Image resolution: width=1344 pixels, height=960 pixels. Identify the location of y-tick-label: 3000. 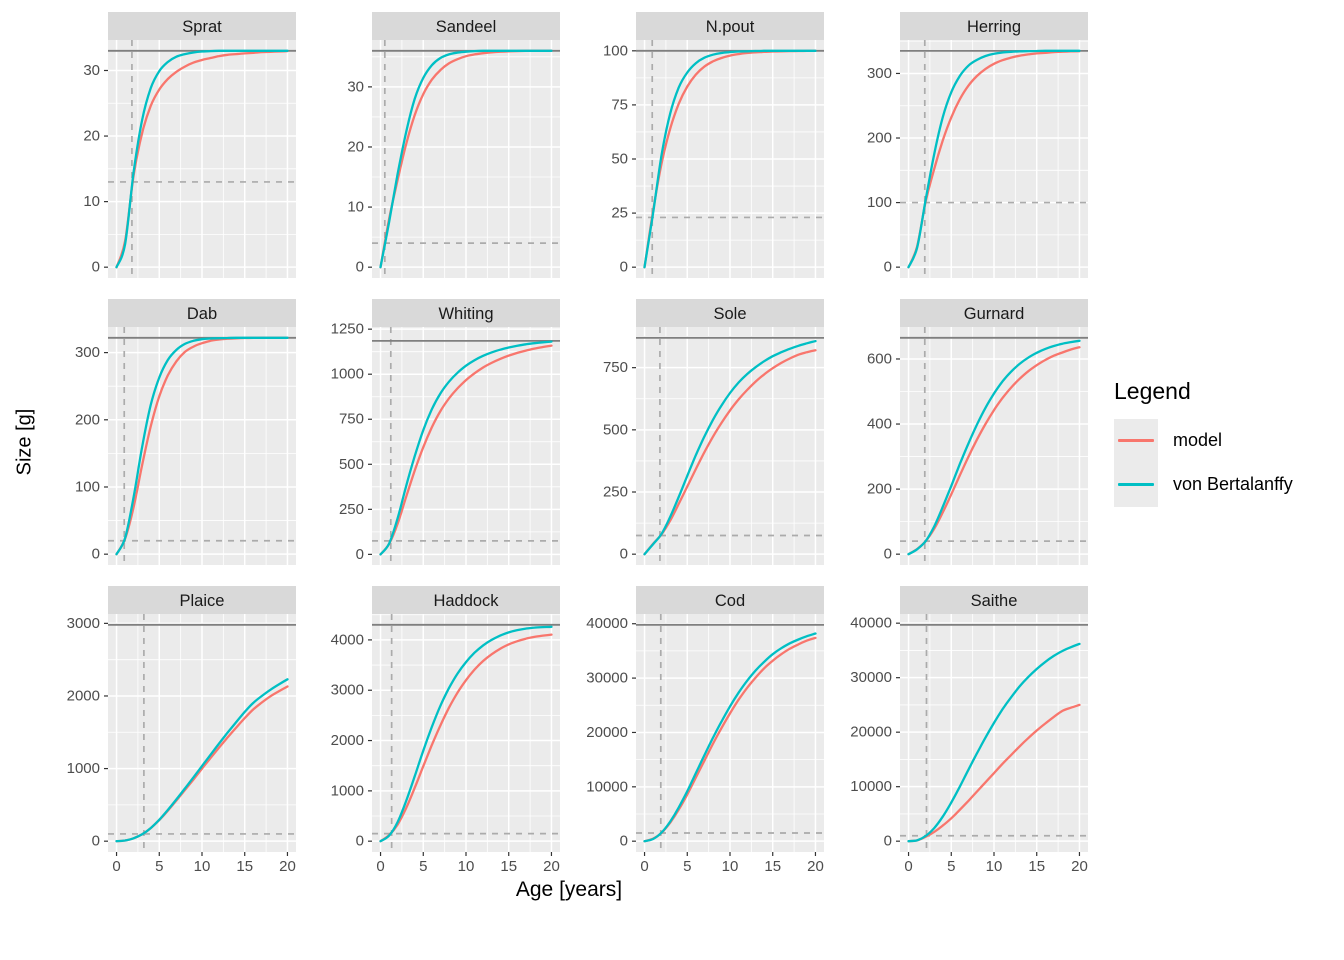
(83, 623).